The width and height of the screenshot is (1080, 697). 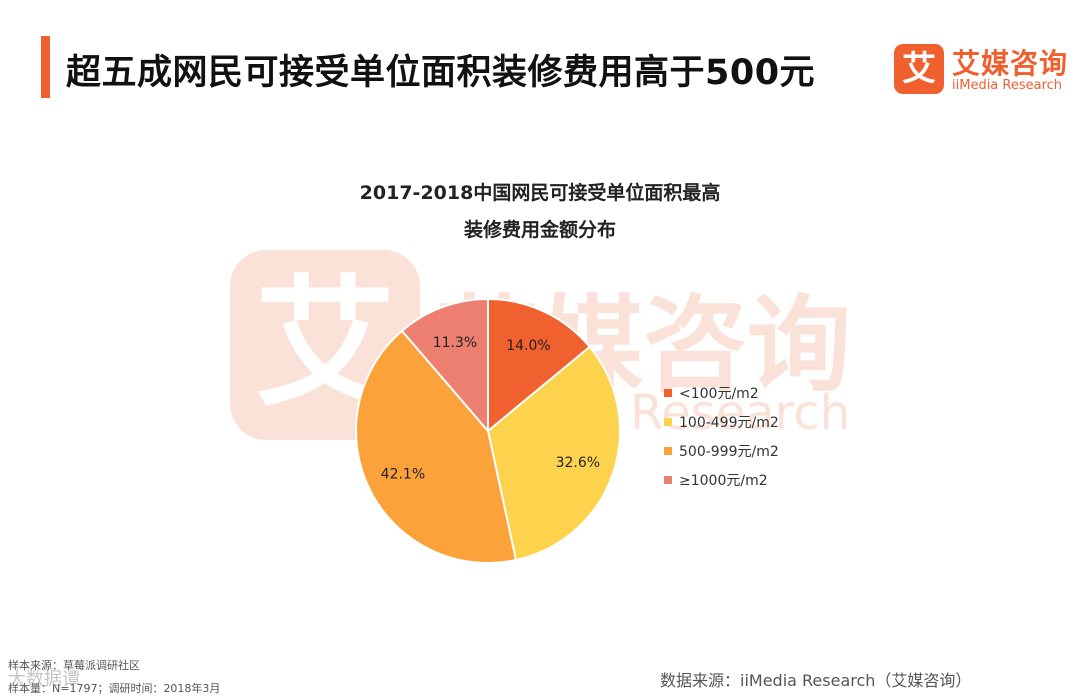 I want to click on legend-label: 500-999元/m2, so click(x=729, y=451).